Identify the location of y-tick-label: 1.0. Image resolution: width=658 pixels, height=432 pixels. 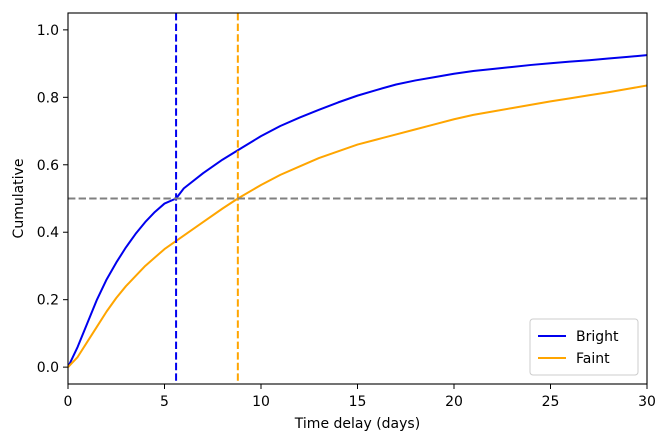
(48, 31).